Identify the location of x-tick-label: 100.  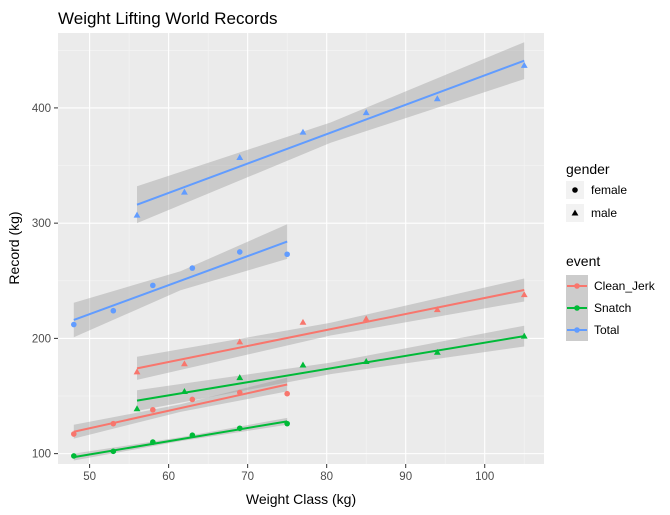
(484, 477).